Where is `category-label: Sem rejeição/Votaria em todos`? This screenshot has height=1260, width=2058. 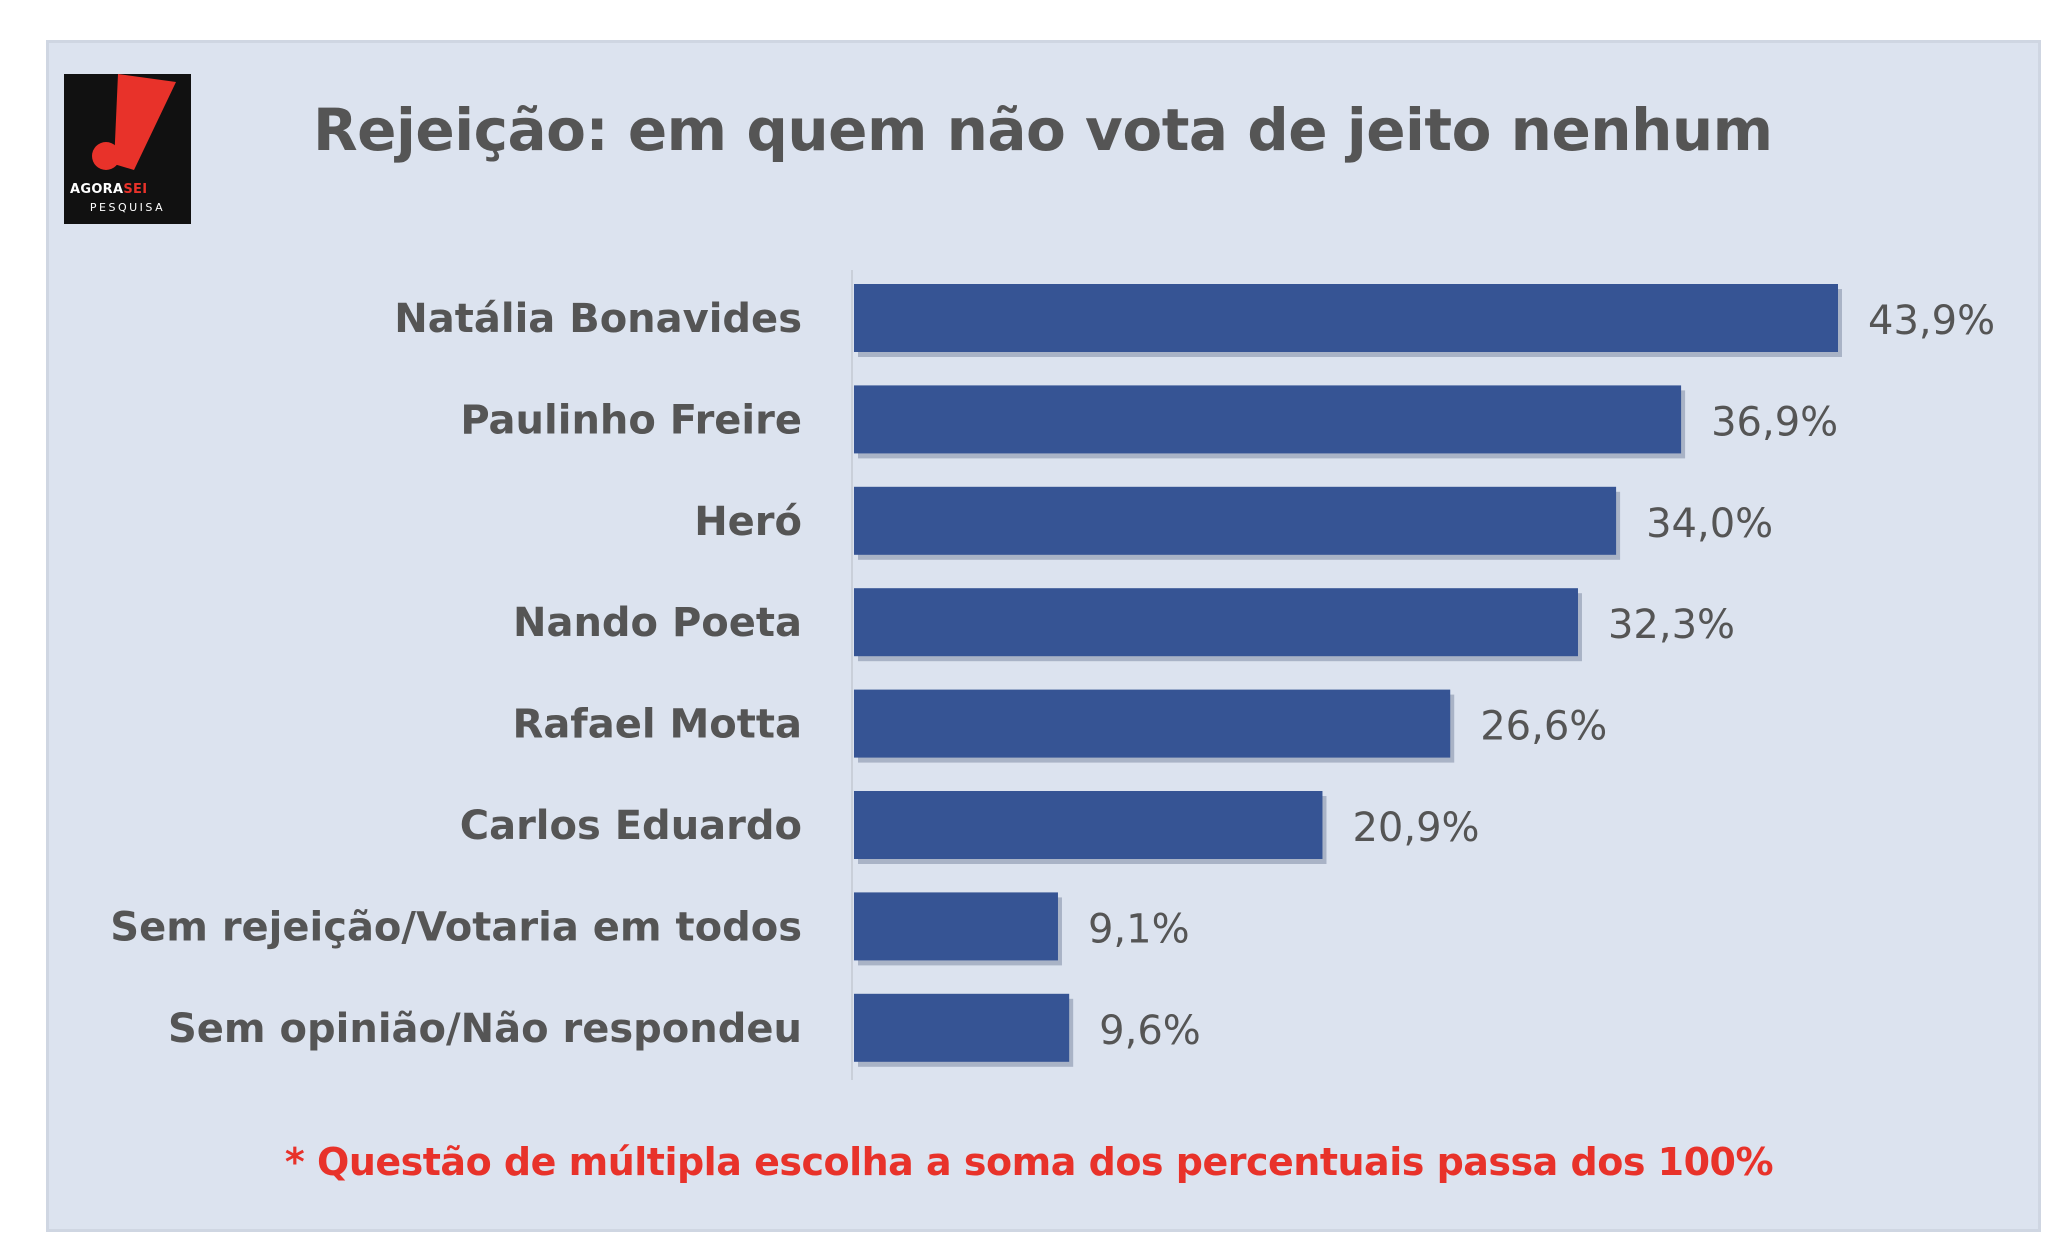
category-label: Sem rejeição/Votaria em todos is located at coordinates (456, 927).